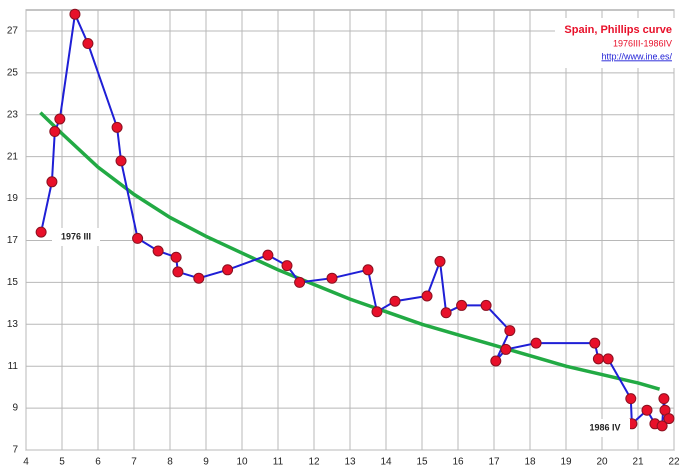 The width and height of the screenshot is (686, 475). Describe the element at coordinates (13, 72) in the screenshot. I see `y-tick-label: 25` at that location.